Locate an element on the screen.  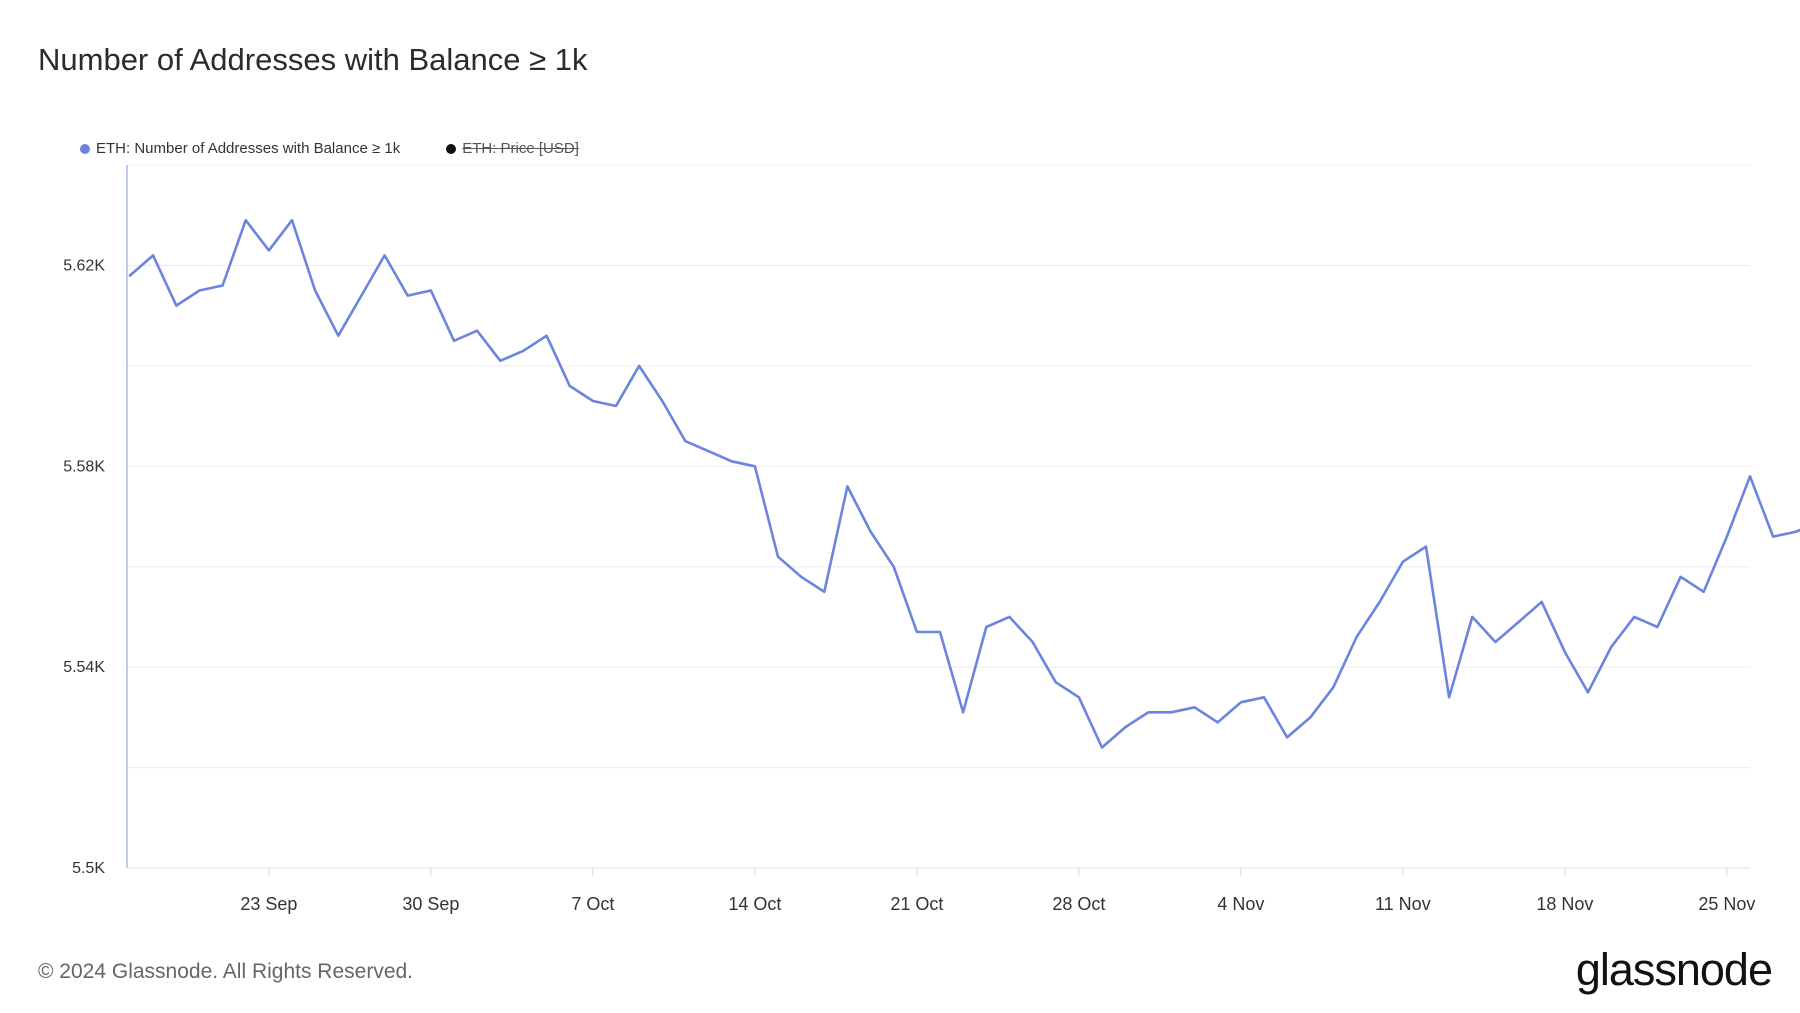
x-tick-label: 21 Oct is located at coordinates (916, 904).